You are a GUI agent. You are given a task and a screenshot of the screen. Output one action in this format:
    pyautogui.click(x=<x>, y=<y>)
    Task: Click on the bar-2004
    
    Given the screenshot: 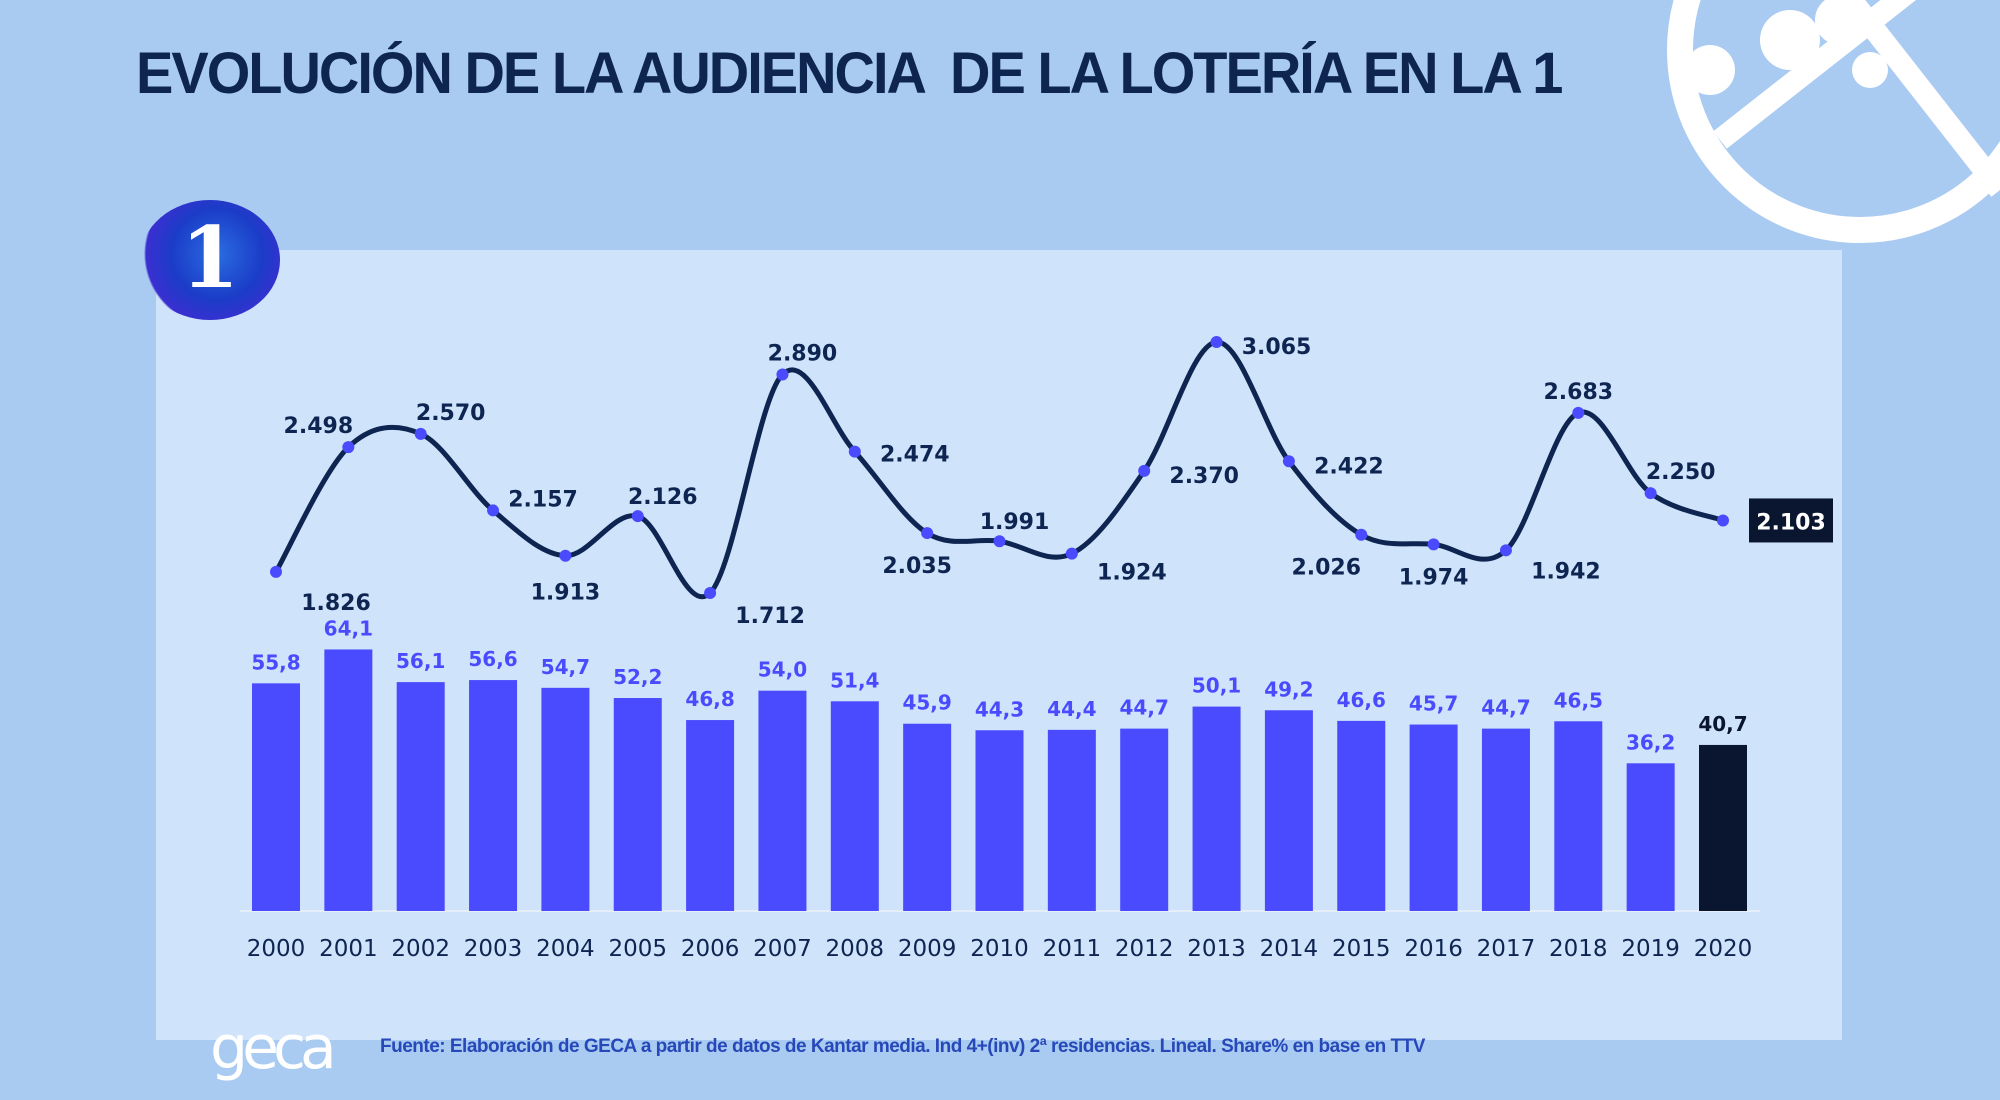 What is the action you would take?
    pyautogui.click(x=565, y=799)
    